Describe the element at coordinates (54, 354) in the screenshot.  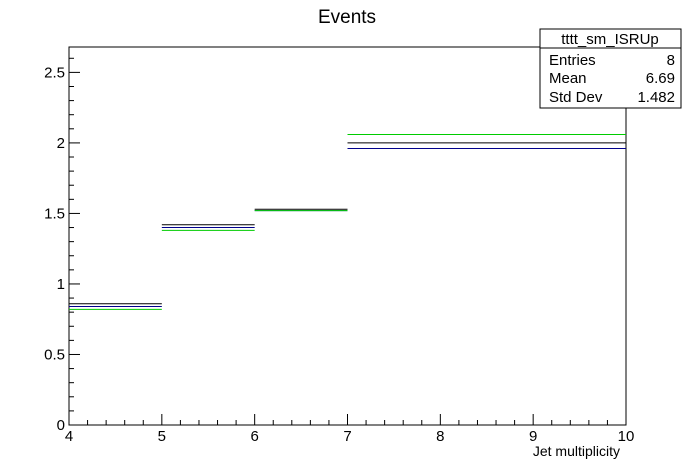
I see `y-tick-label: 0.5` at that location.